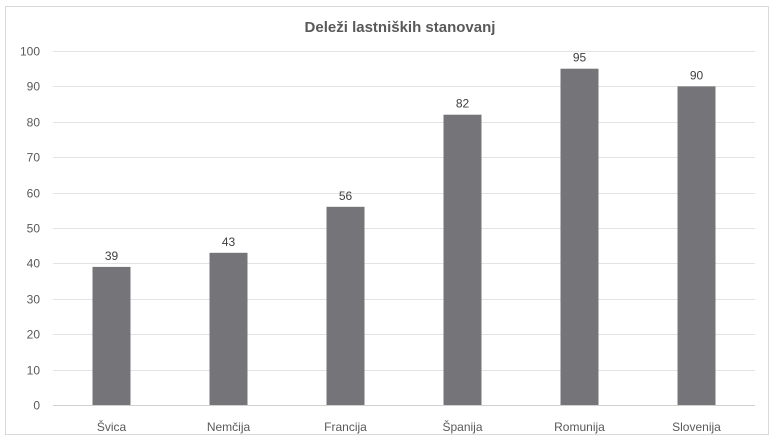 The height and width of the screenshot is (441, 774). I want to click on data-label: 82, so click(463, 104).